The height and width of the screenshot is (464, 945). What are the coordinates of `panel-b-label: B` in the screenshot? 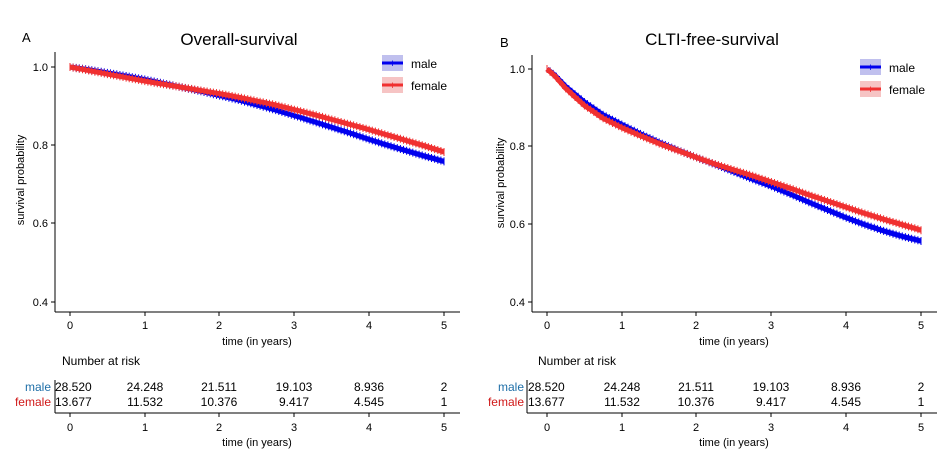 It's located at (504, 42).